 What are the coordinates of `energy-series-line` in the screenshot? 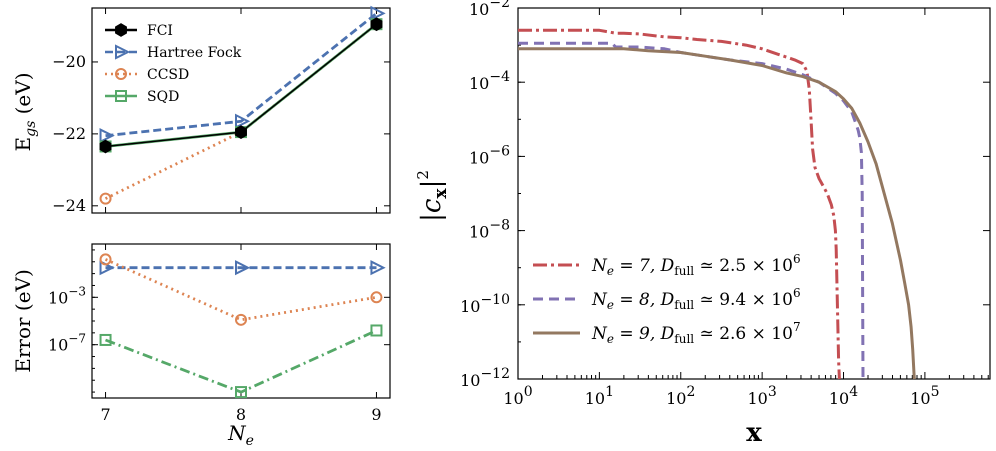 It's located at (241, 75).